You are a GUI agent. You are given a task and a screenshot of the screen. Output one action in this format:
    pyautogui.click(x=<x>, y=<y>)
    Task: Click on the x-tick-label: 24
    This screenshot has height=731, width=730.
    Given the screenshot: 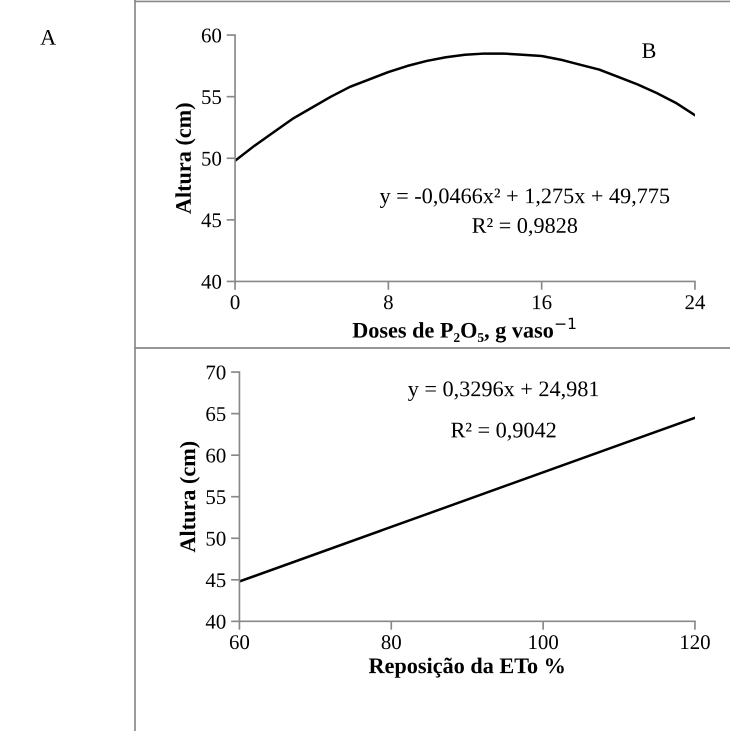 What is the action you would take?
    pyautogui.click(x=695, y=302)
    